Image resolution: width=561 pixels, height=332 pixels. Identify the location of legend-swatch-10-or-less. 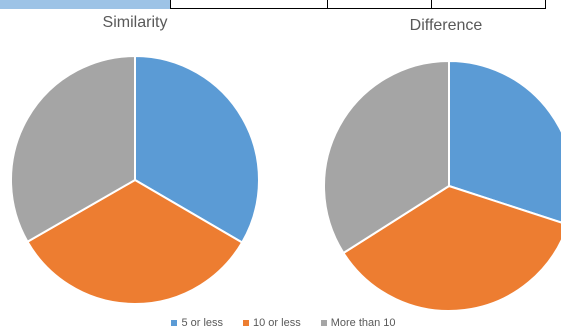
(246, 323).